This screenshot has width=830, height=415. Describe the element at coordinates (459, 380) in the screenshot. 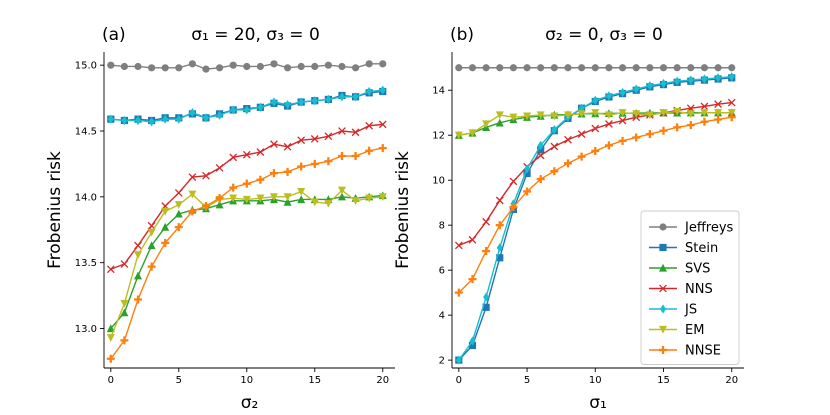

I see `x-tick-label: 0` at that location.